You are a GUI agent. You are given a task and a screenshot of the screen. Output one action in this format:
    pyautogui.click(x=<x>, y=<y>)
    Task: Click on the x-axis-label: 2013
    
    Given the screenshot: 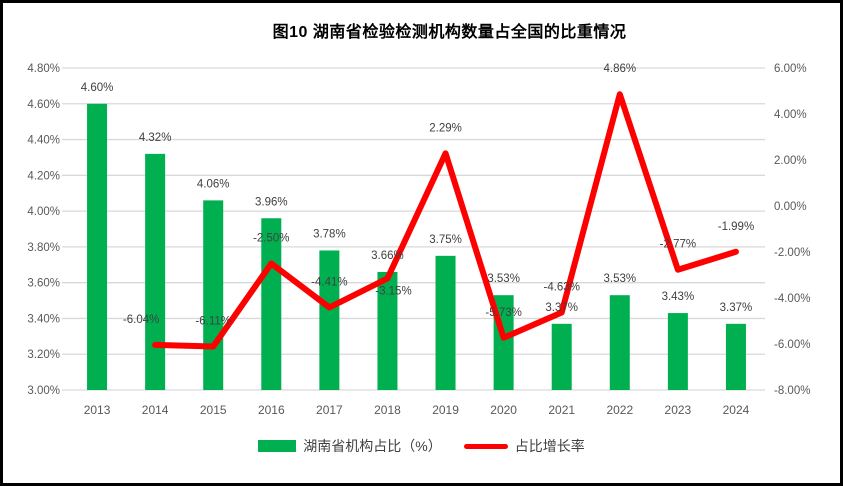 What is the action you would take?
    pyautogui.click(x=97, y=410)
    